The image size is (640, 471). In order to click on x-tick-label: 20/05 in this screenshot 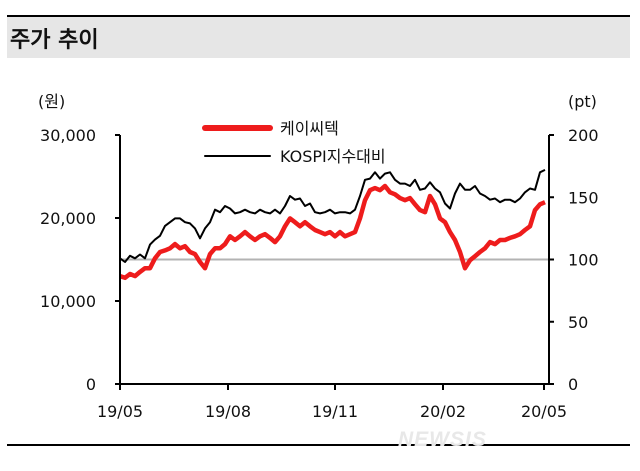, I will do `click(544, 411)`.